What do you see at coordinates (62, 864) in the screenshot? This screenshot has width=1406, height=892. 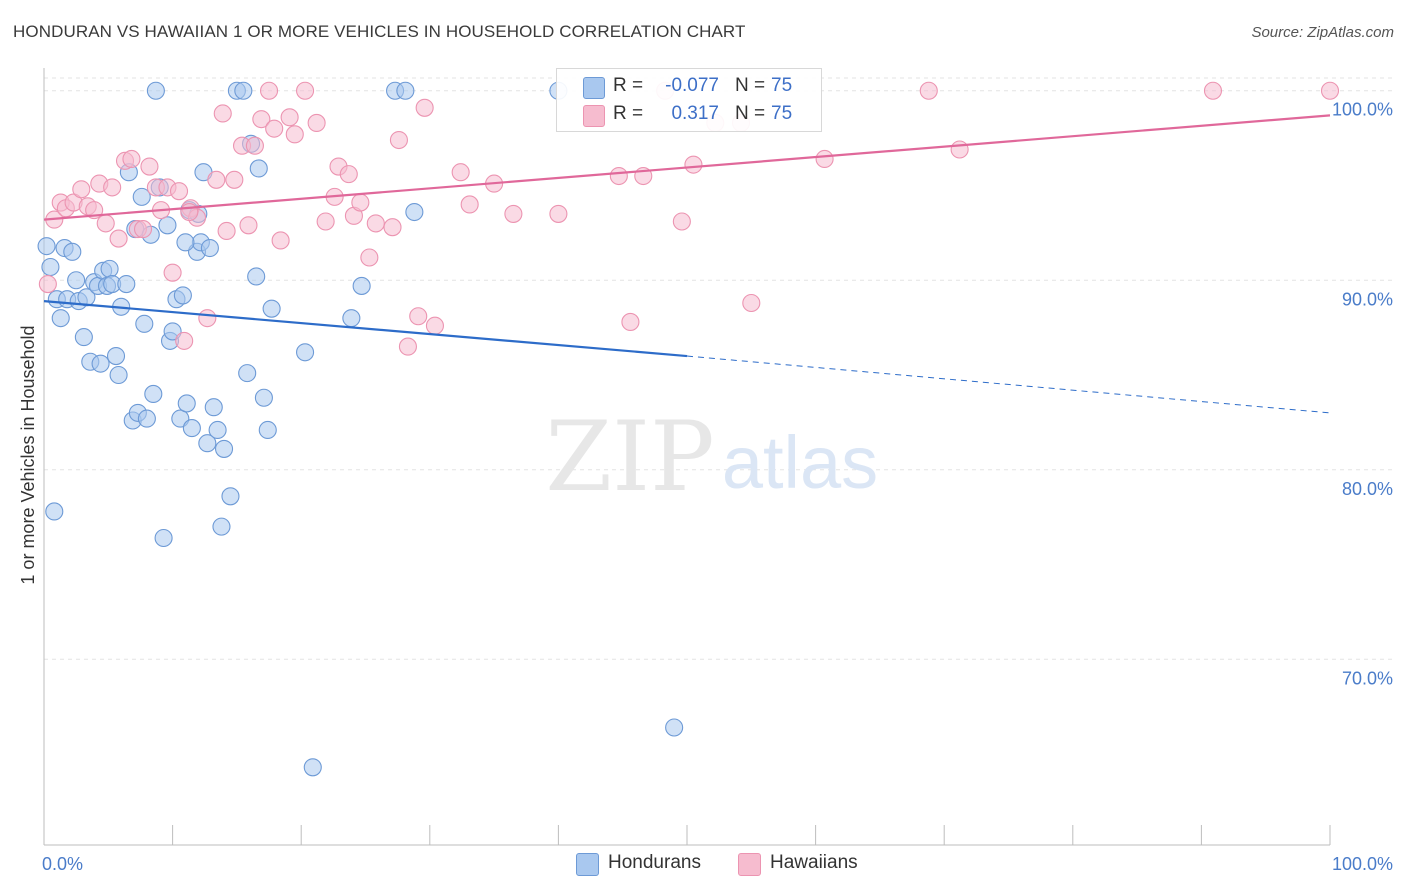 I see `x-tick-label: 0.0%` at bounding box center [62, 864].